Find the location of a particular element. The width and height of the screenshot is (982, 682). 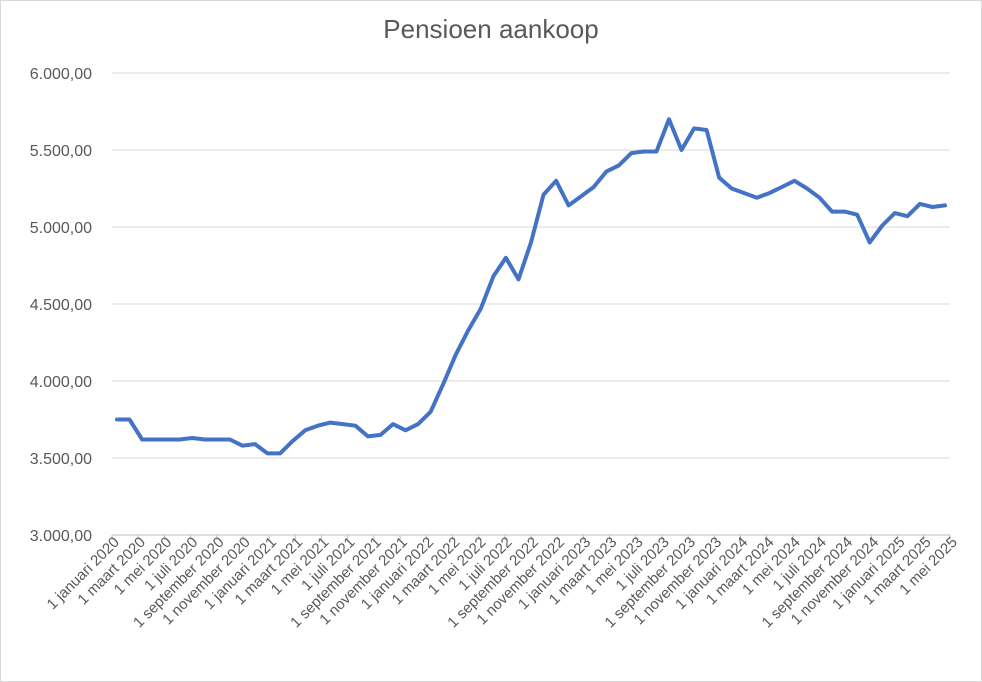

y-tick-label: 5.500,00 is located at coordinates (61, 151).